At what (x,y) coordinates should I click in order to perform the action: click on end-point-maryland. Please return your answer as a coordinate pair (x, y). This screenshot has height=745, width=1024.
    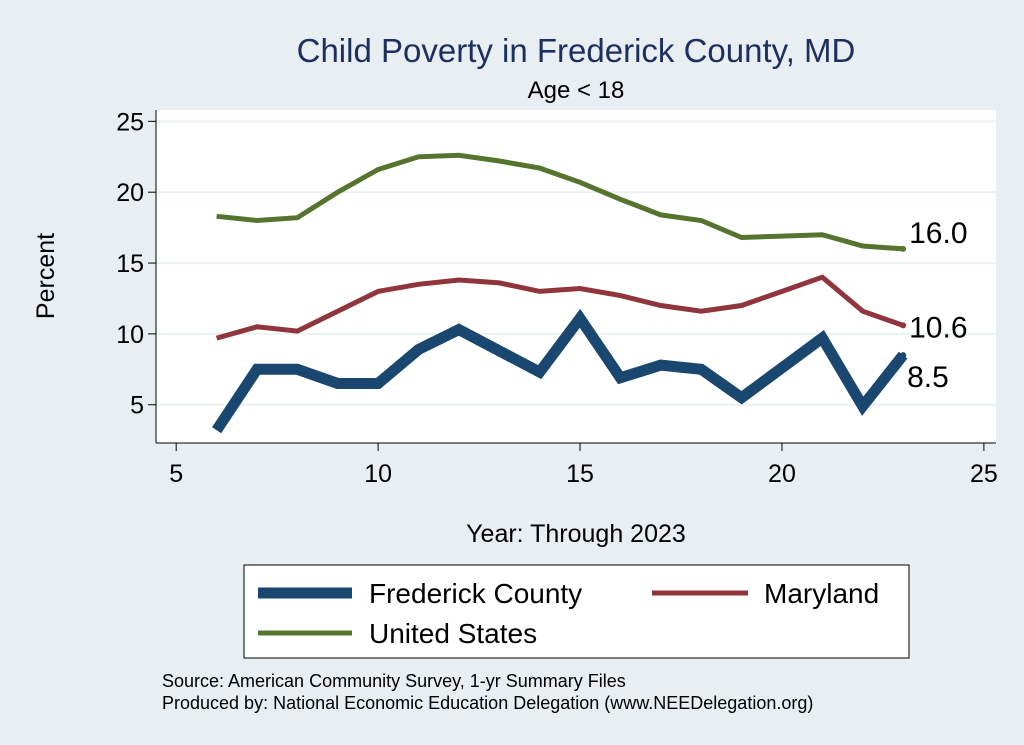
    Looking at the image, I should click on (903, 325).